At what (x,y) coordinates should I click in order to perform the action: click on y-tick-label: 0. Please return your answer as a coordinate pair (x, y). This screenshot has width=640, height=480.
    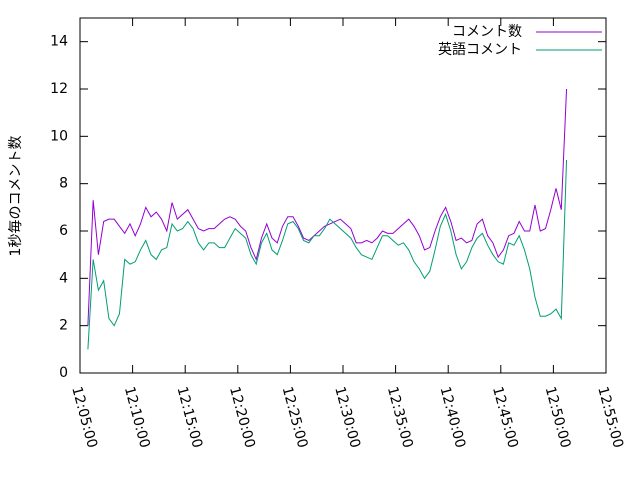
    Looking at the image, I should click on (63, 373).